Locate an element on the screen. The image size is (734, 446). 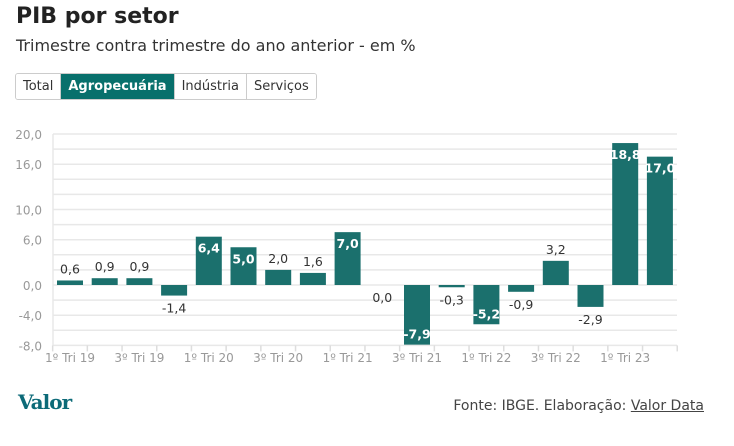
y-tick-label: 10,0 is located at coordinates (28, 211).